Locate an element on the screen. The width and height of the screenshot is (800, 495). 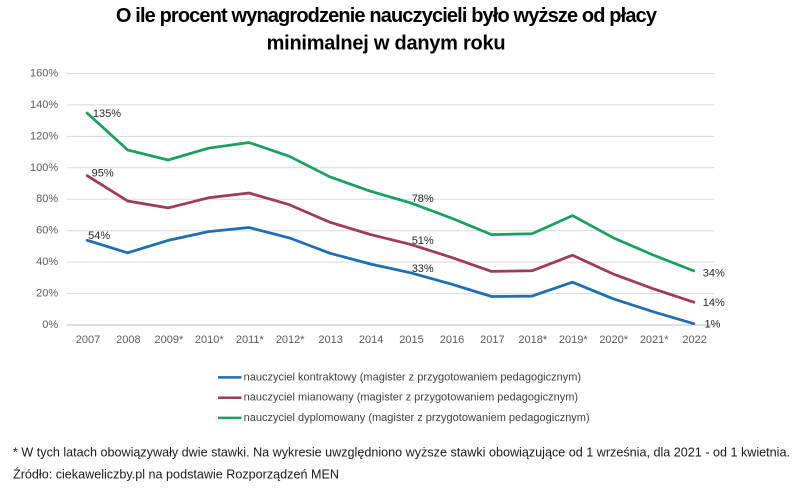
svg-text: 100% is located at coordinates (44, 168).